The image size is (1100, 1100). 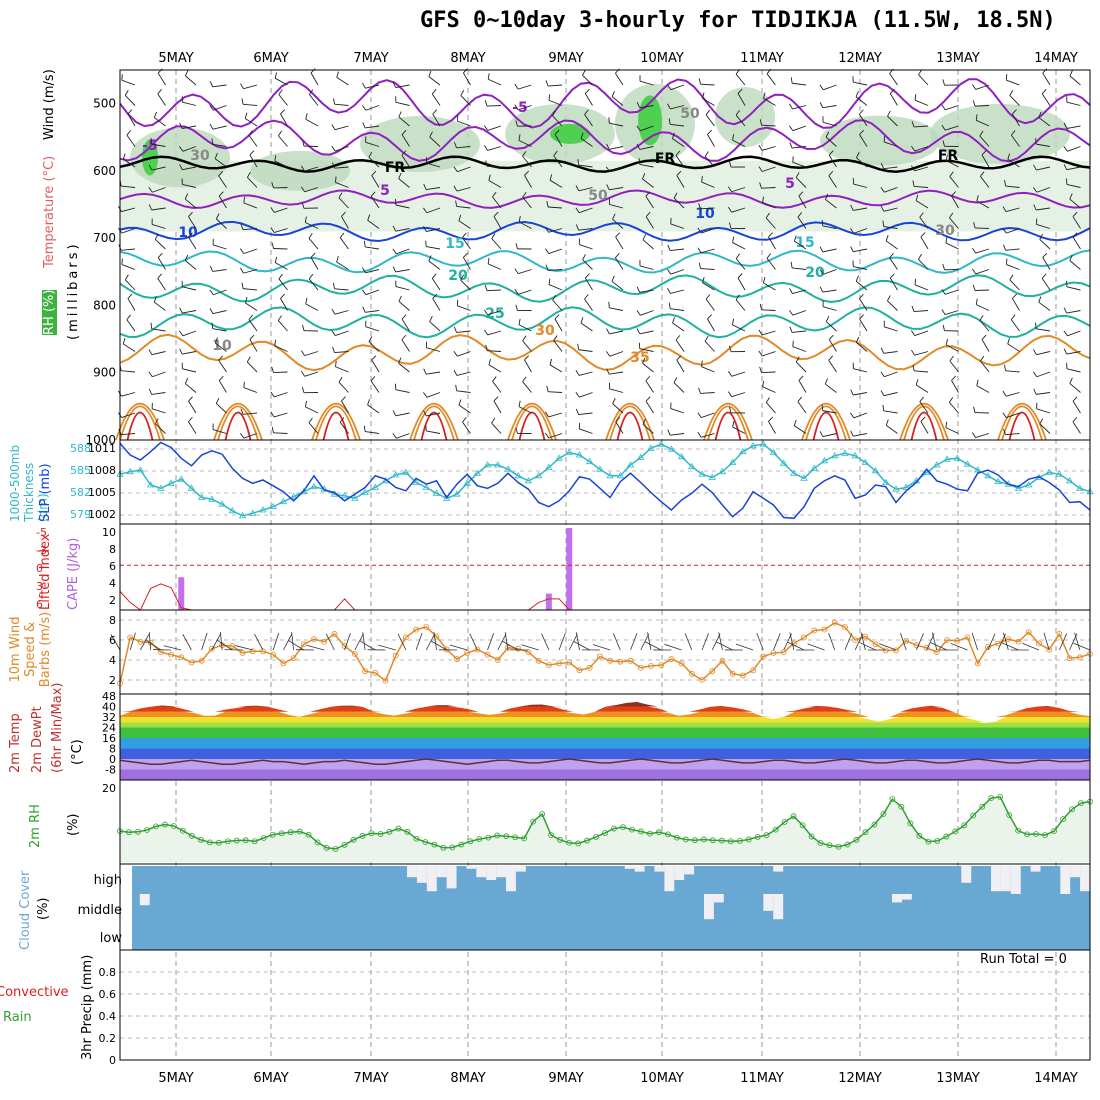 I want to click on cape-ytick: 6, so click(x=112, y=566).